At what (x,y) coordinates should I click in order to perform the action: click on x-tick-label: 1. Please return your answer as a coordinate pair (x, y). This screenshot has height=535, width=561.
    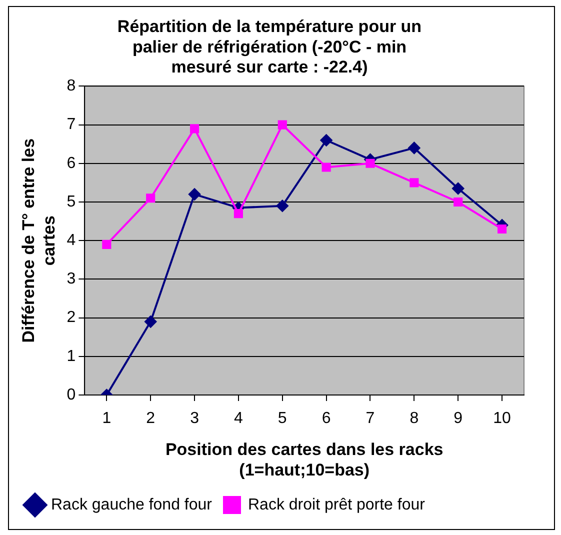
    Looking at the image, I should click on (107, 419).